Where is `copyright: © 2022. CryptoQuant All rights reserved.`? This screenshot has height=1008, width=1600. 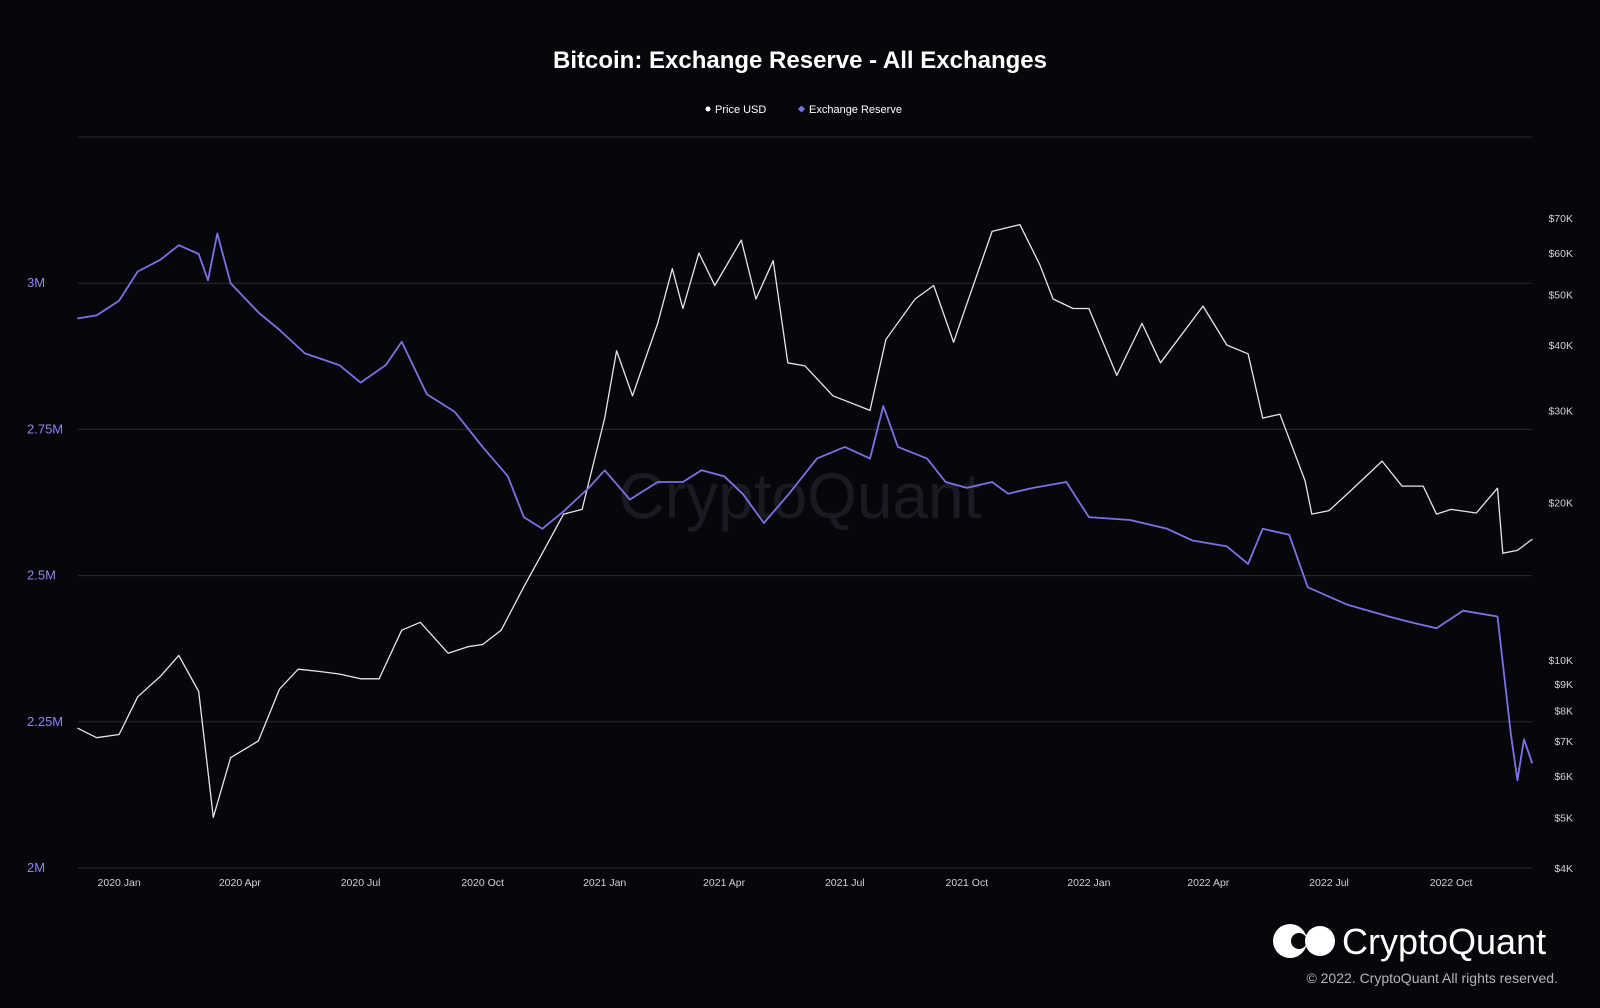 copyright: © 2022. CryptoQuant All rights reserved. is located at coordinates (1432, 978).